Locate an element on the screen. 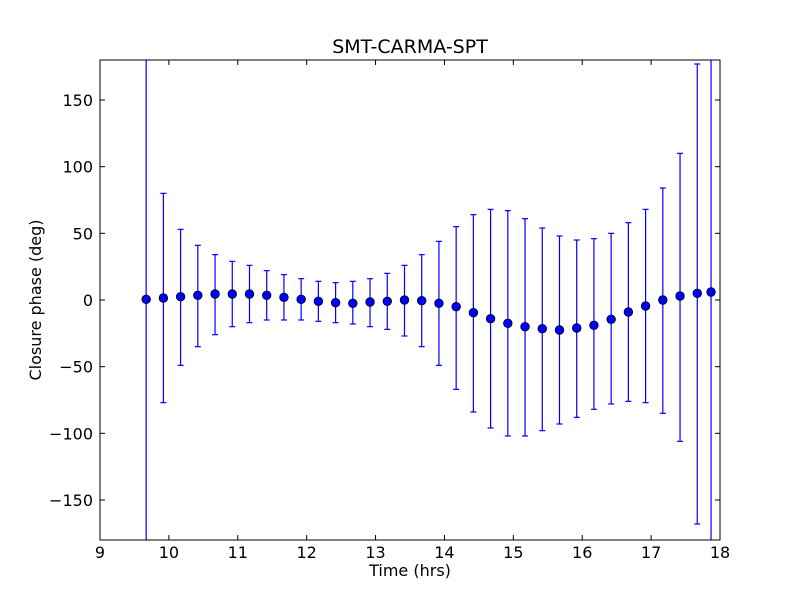 The height and width of the screenshot is (600, 800). y-tick-label: −50 is located at coordinates (76, 367).